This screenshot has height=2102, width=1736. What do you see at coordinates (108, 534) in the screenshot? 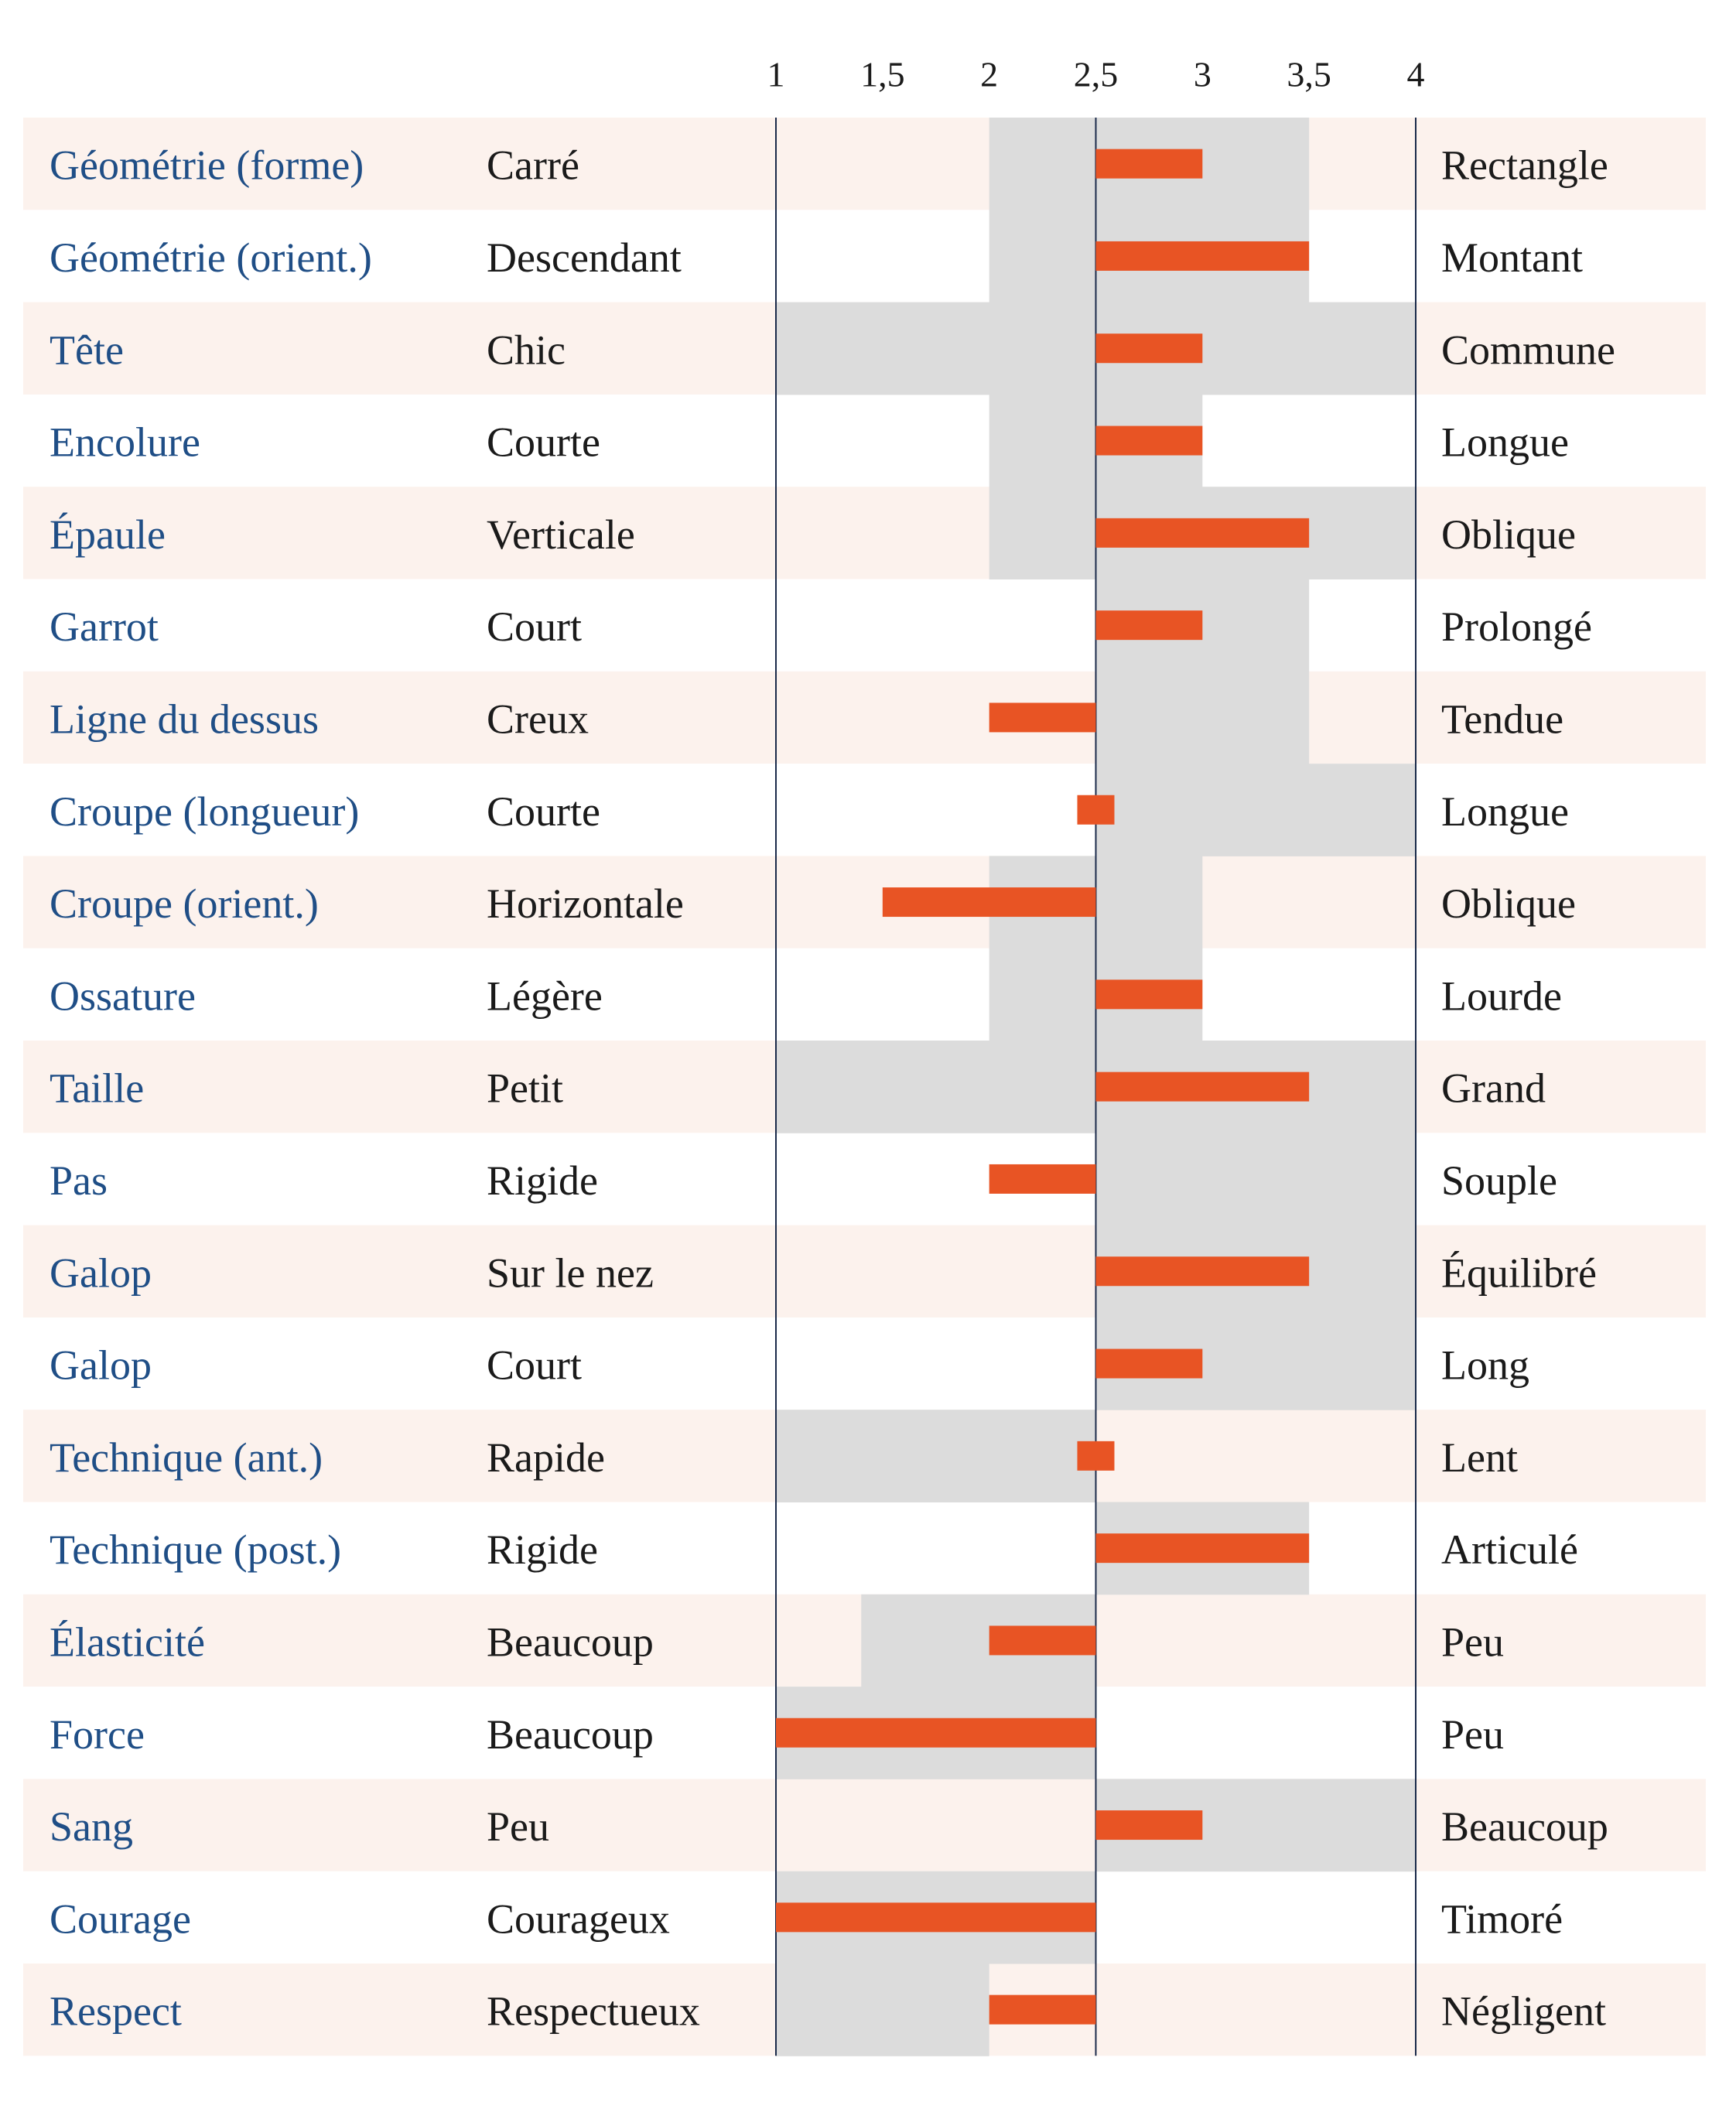
I see `trait-label: Épaule` at bounding box center [108, 534].